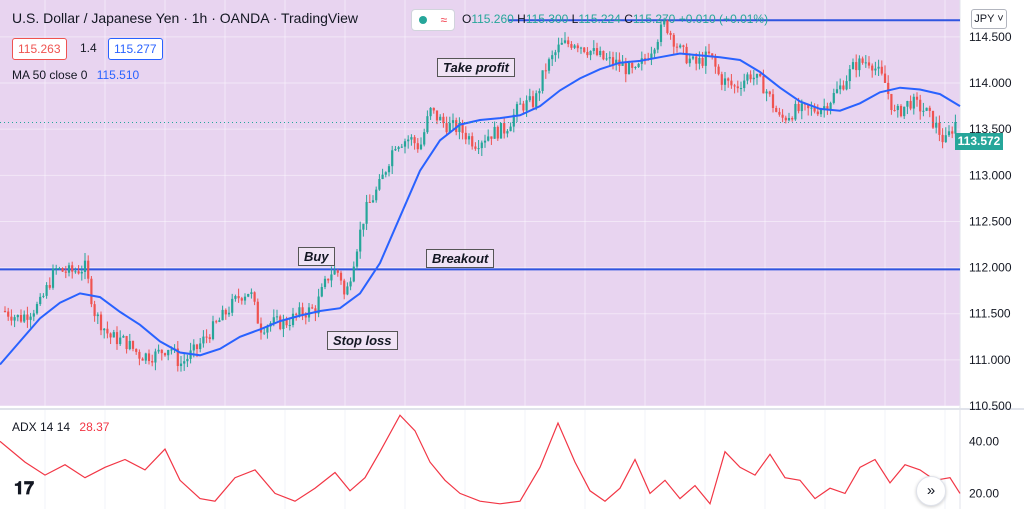 This screenshot has width=1024, height=509. What do you see at coordinates (135, 49) in the screenshot?
I see `buy-price-box: 115.277` at bounding box center [135, 49].